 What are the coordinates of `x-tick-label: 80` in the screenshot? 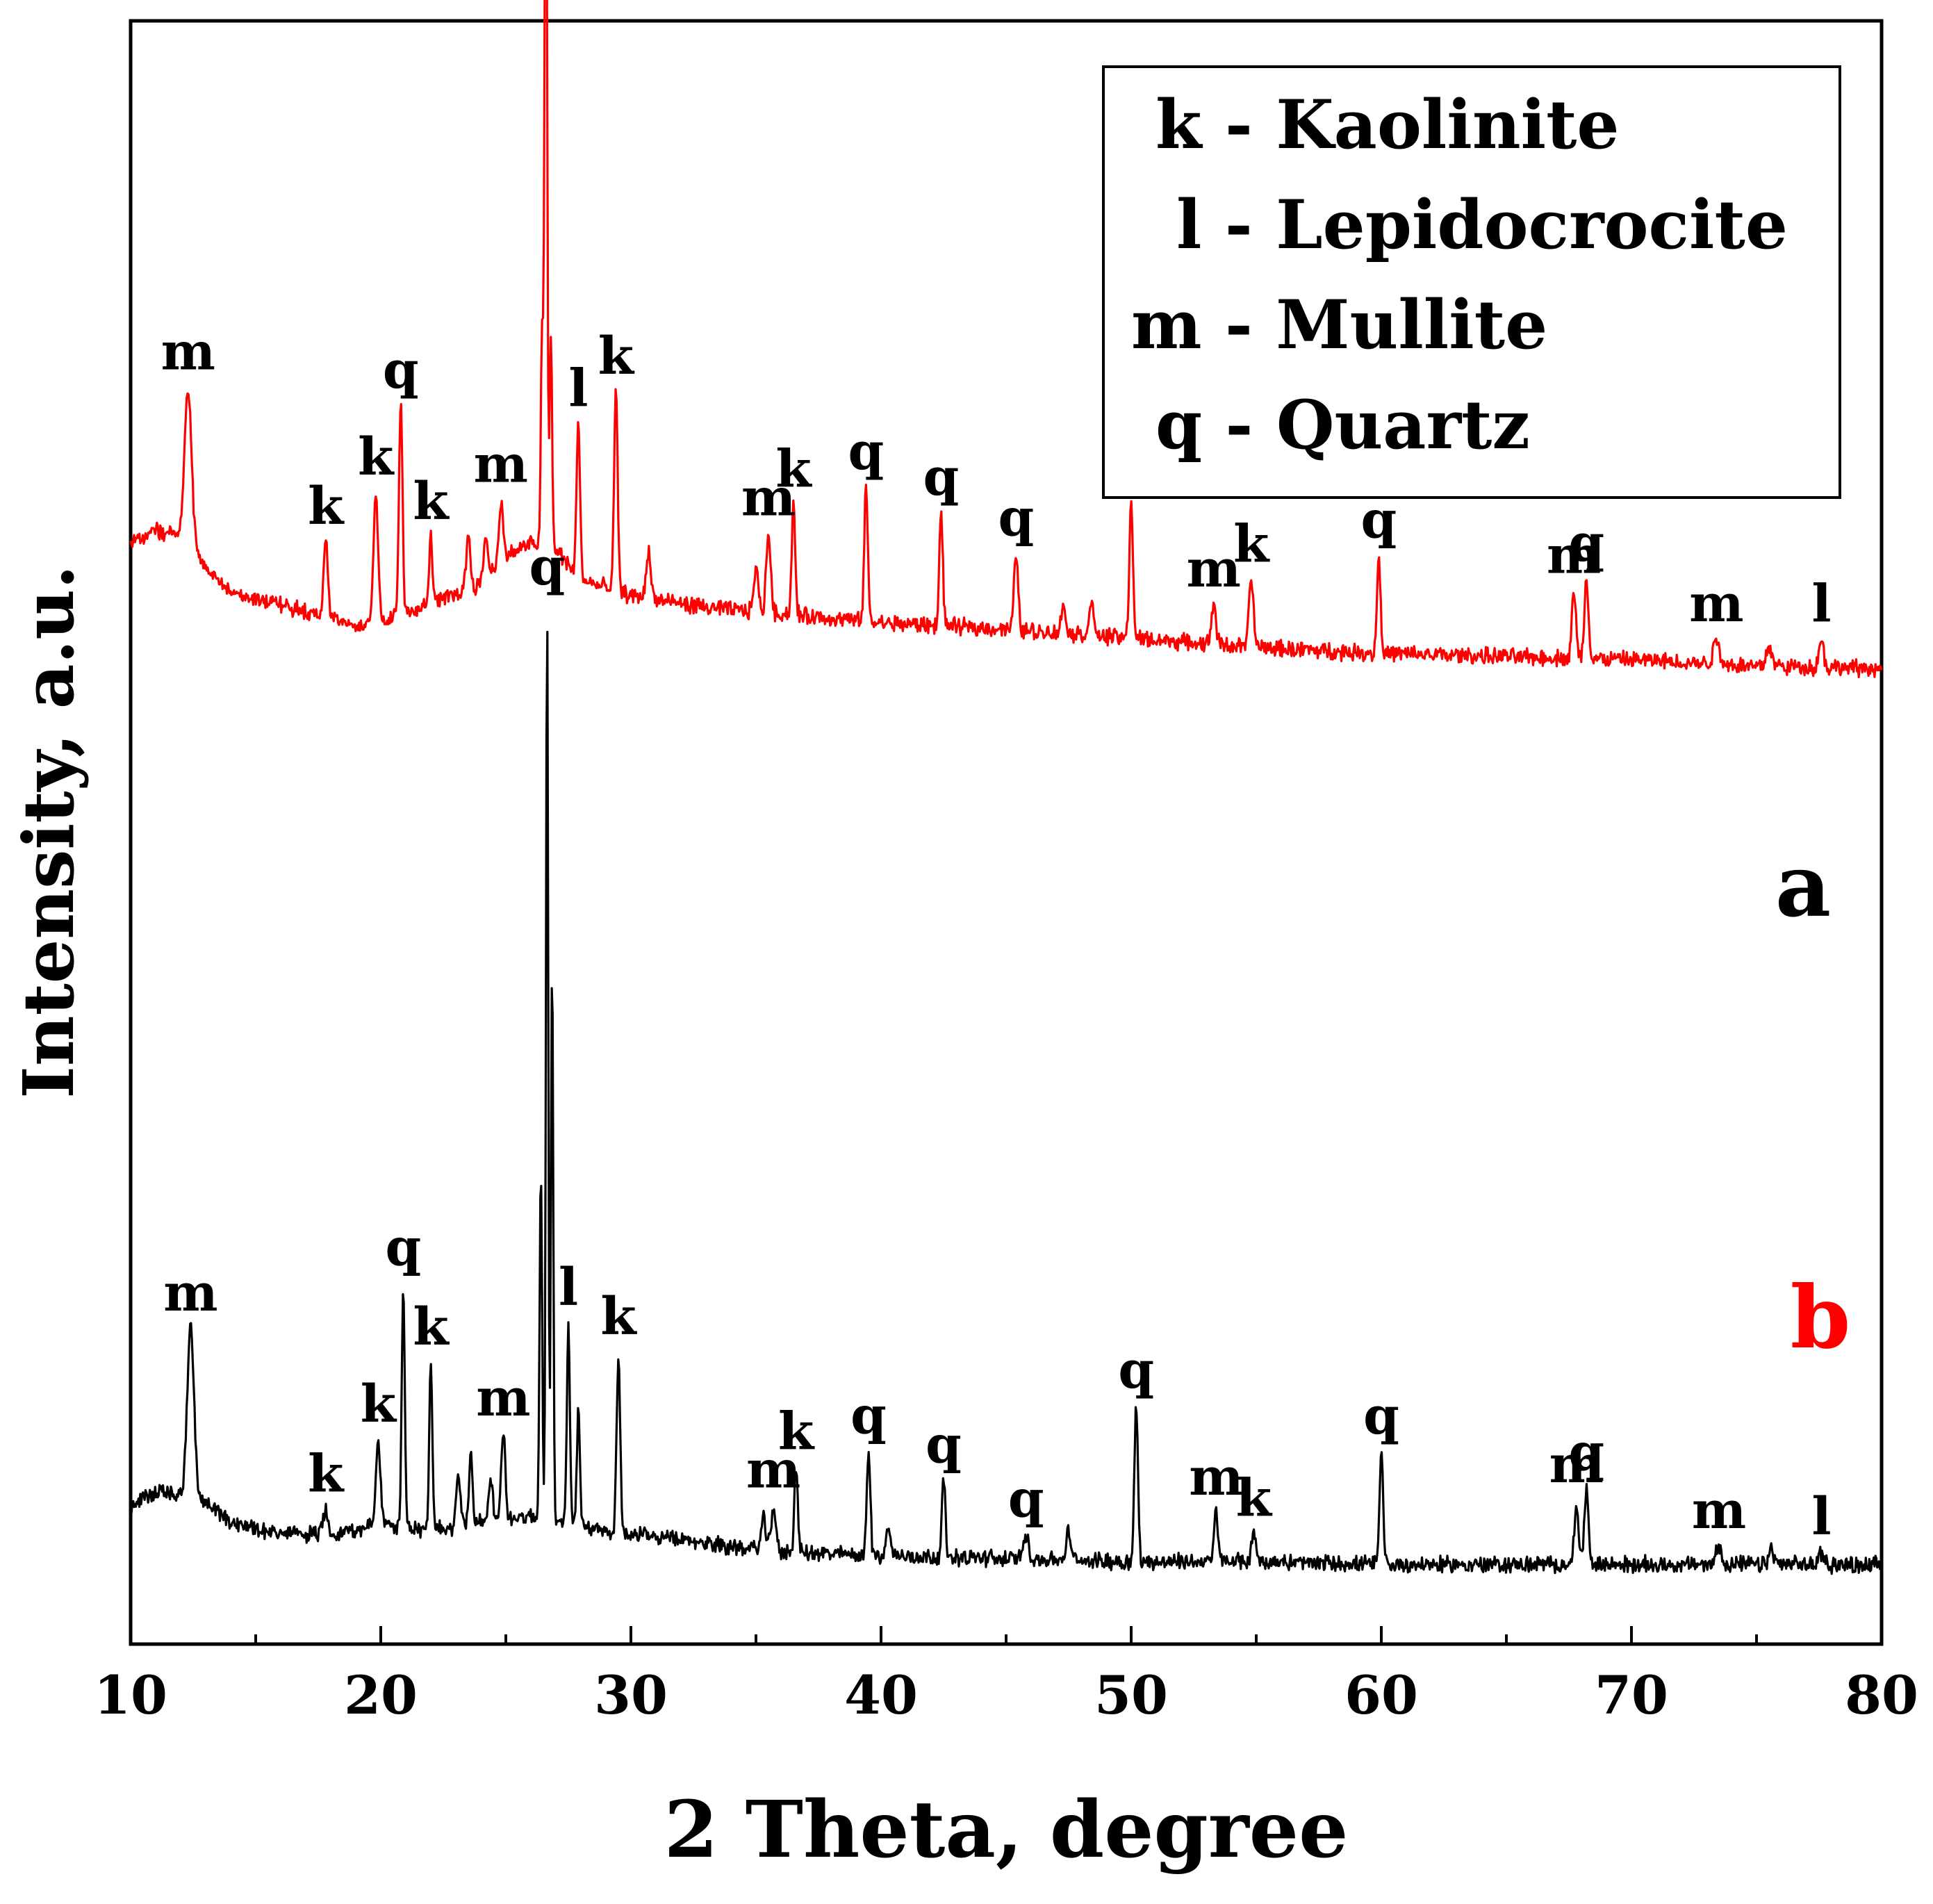 It's located at (1881, 1695).